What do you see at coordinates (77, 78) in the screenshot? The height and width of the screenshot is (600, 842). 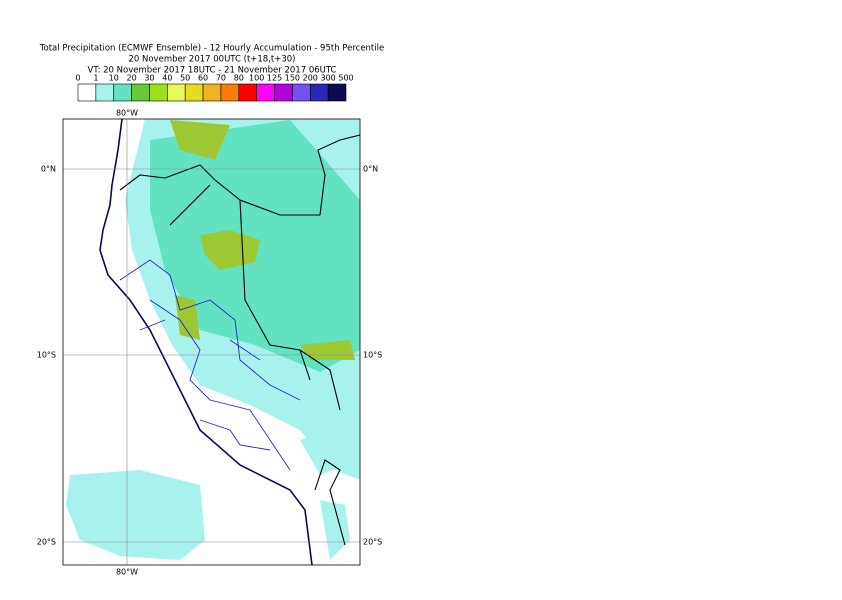 I see `legend-label: 0` at bounding box center [77, 78].